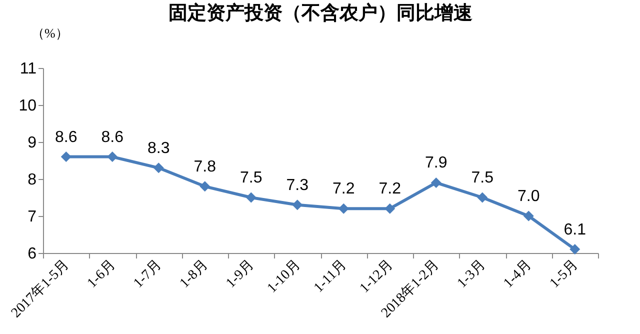 The width and height of the screenshot is (640, 334). Describe the element at coordinates (194, 275) in the screenshot. I see `x-tick-label: 1-8月` at that location.